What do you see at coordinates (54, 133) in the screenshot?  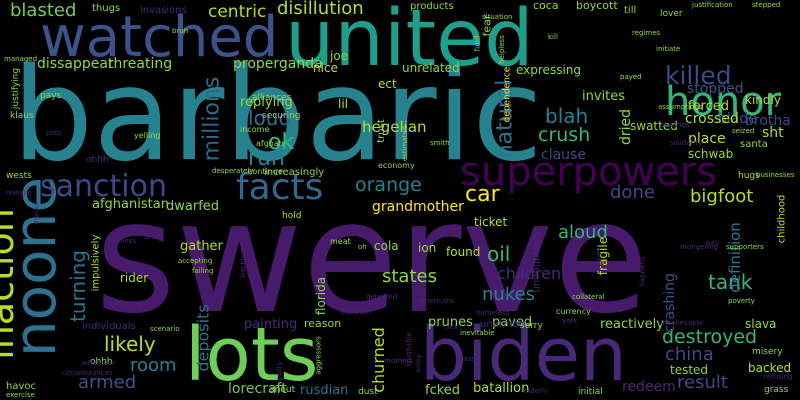 I see `word: puts` at bounding box center [54, 133].